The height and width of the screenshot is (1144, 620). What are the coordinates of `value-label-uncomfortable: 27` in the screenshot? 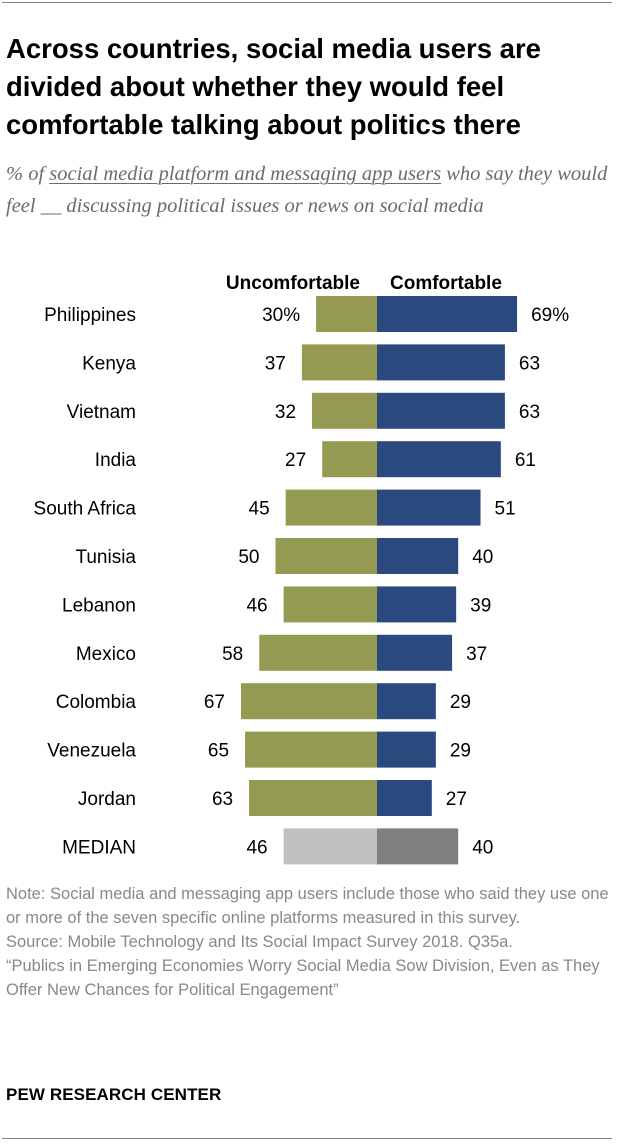 It's located at (295, 460).